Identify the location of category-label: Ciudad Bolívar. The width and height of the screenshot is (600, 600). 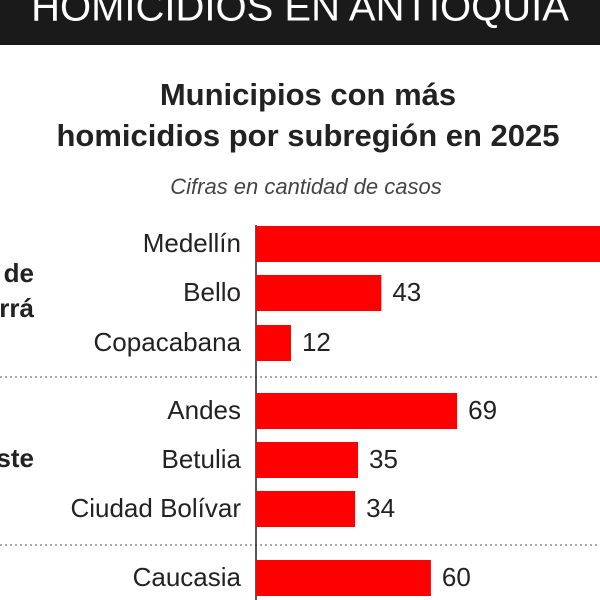
(155, 508).